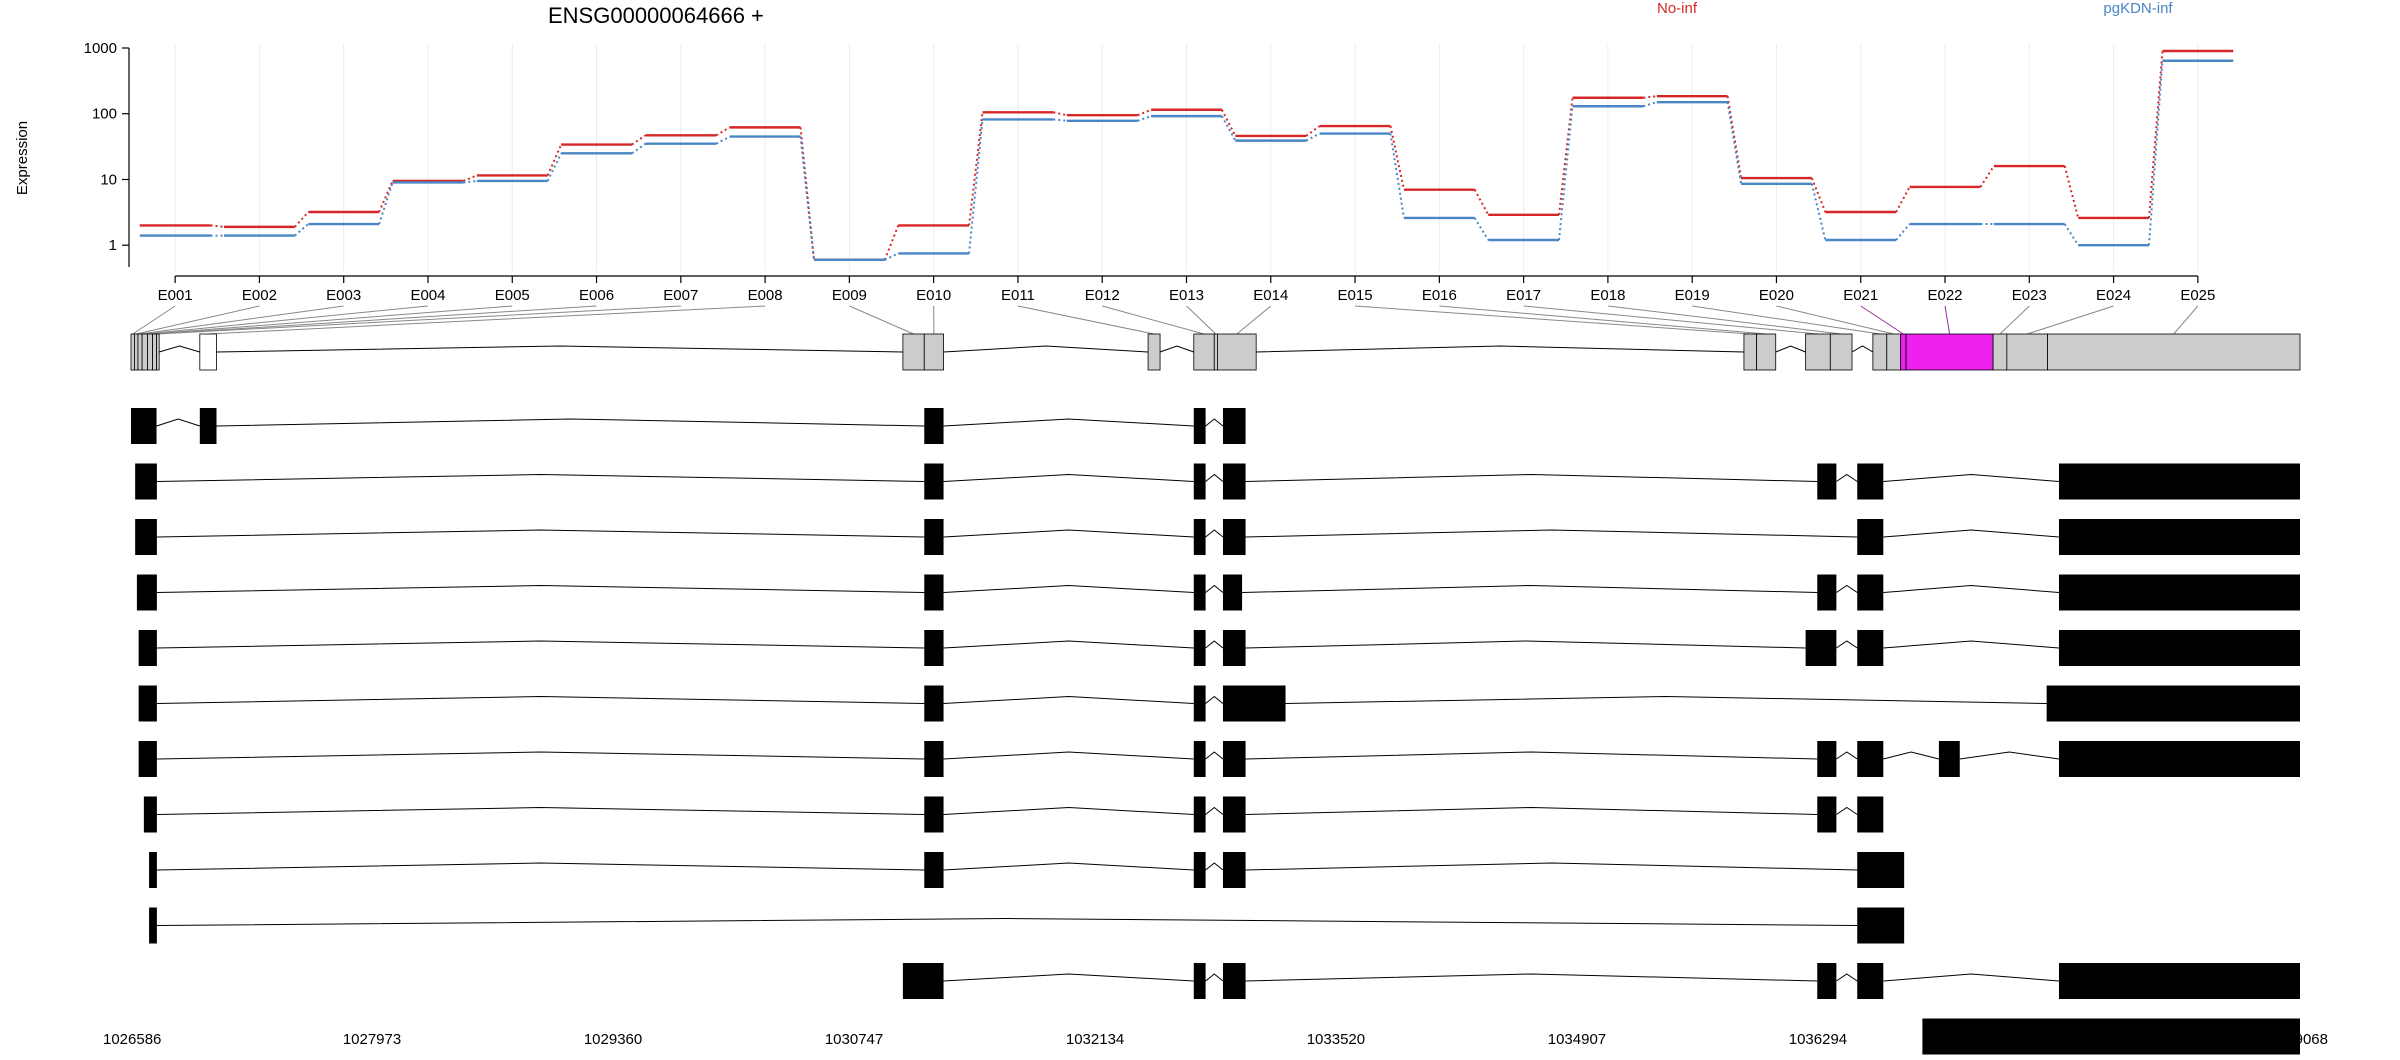 This screenshot has height=1060, width=2400. Describe the element at coordinates (1880, 352) in the screenshot. I see `model-bin-e019` at that location.